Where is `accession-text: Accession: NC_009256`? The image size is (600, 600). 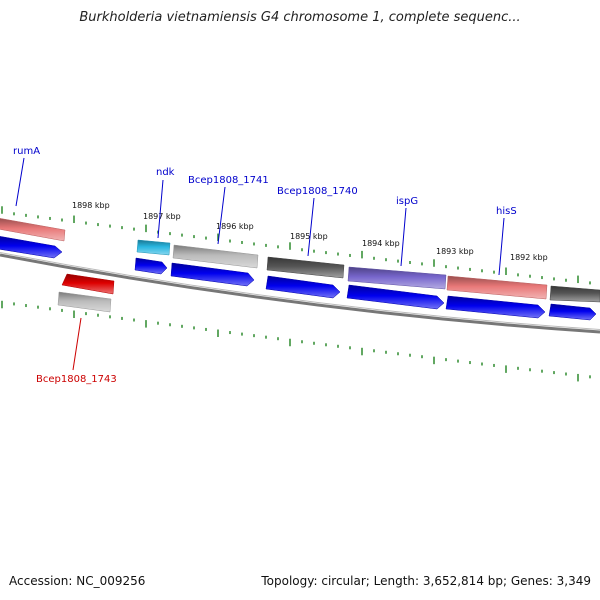 accession-text: Accession: NC_009256 is located at coordinates (77, 581).